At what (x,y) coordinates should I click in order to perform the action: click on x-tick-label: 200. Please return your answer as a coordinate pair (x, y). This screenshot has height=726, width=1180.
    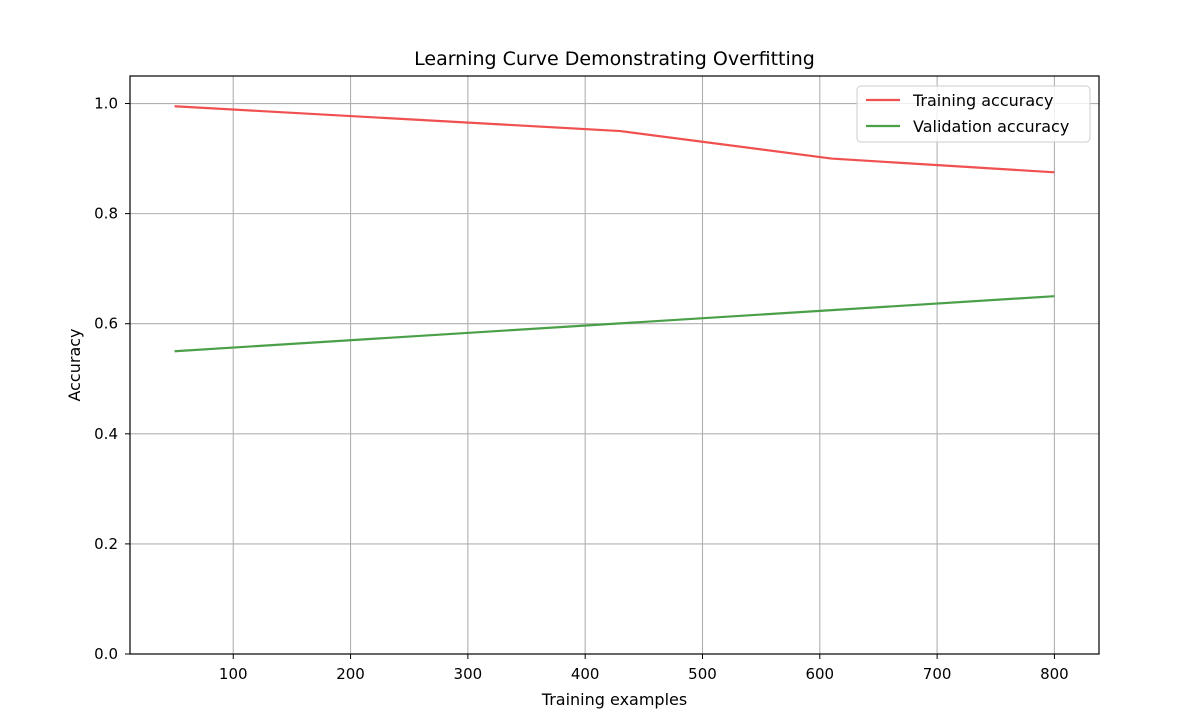
    Looking at the image, I should click on (350, 674).